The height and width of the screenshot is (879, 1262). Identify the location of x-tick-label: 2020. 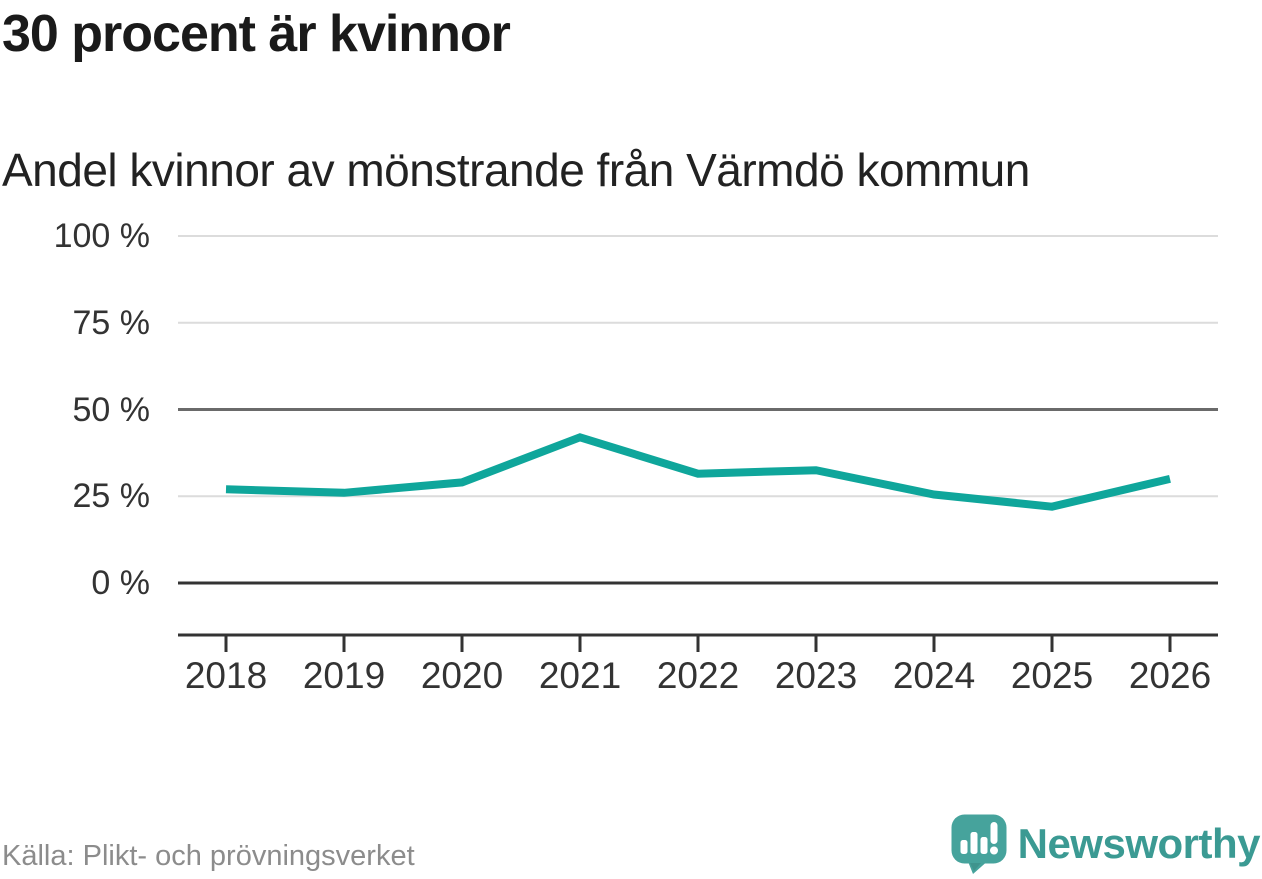
(462, 675).